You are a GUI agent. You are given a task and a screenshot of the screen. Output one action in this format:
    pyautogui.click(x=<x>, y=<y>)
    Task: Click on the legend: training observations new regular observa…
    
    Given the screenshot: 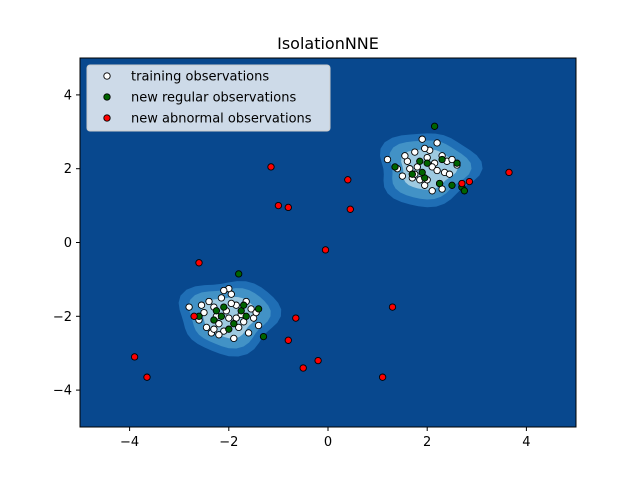 What is the action you would take?
    pyautogui.click(x=208, y=98)
    